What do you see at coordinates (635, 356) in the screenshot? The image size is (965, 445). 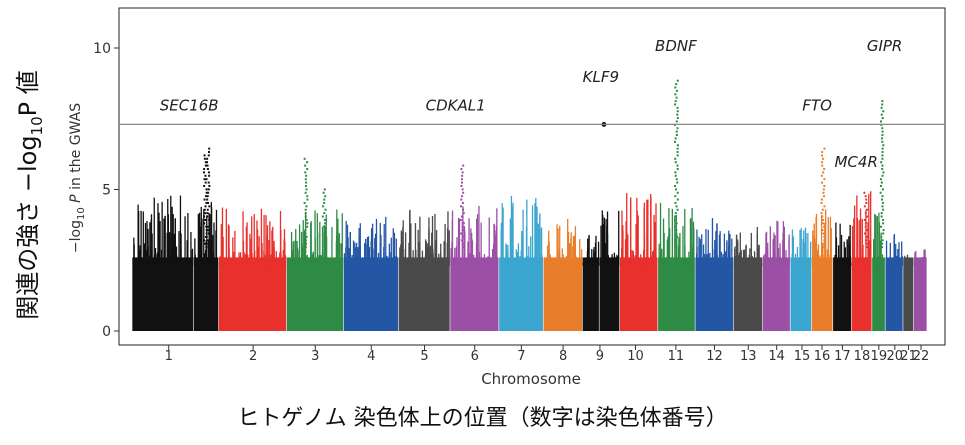 I see `x-tick-label: 10` at bounding box center [635, 356].